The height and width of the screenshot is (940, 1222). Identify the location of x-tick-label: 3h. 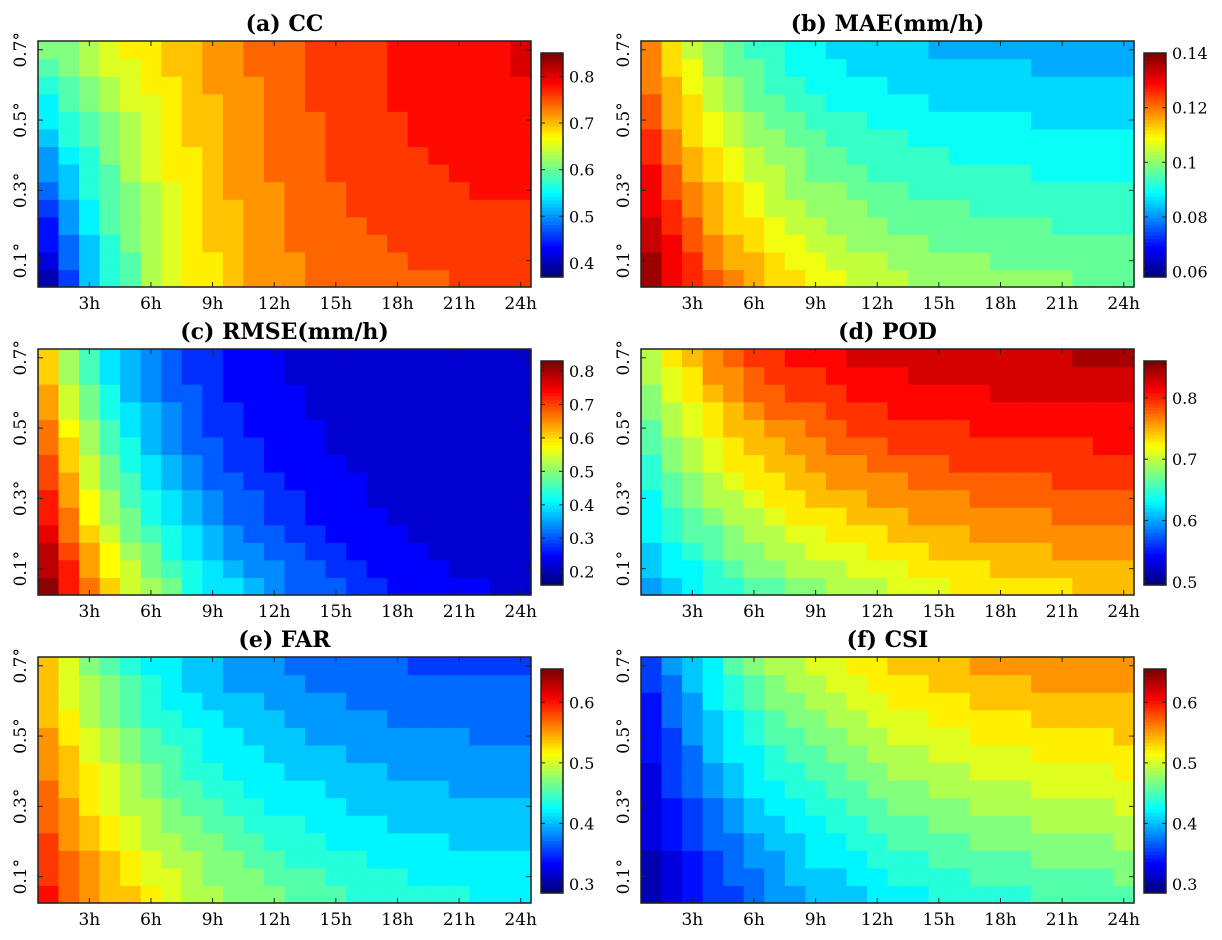
(692, 304).